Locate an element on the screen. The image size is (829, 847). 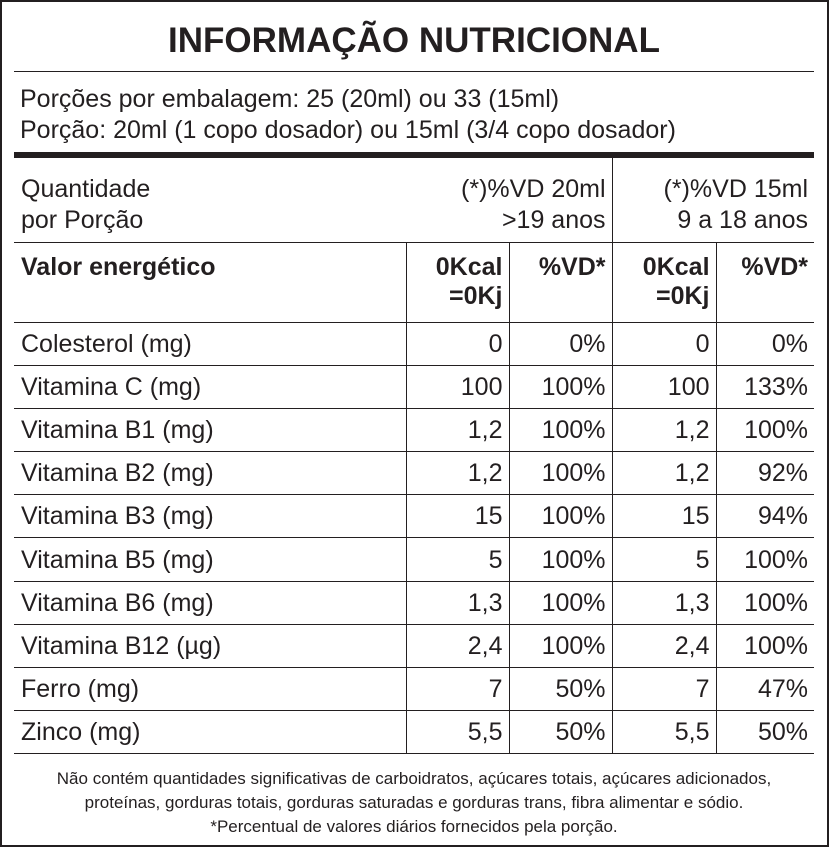
nutrient-row: Vitamina B2 (mg) 1,2 100% 1,2 92% is located at coordinates (414, 473).